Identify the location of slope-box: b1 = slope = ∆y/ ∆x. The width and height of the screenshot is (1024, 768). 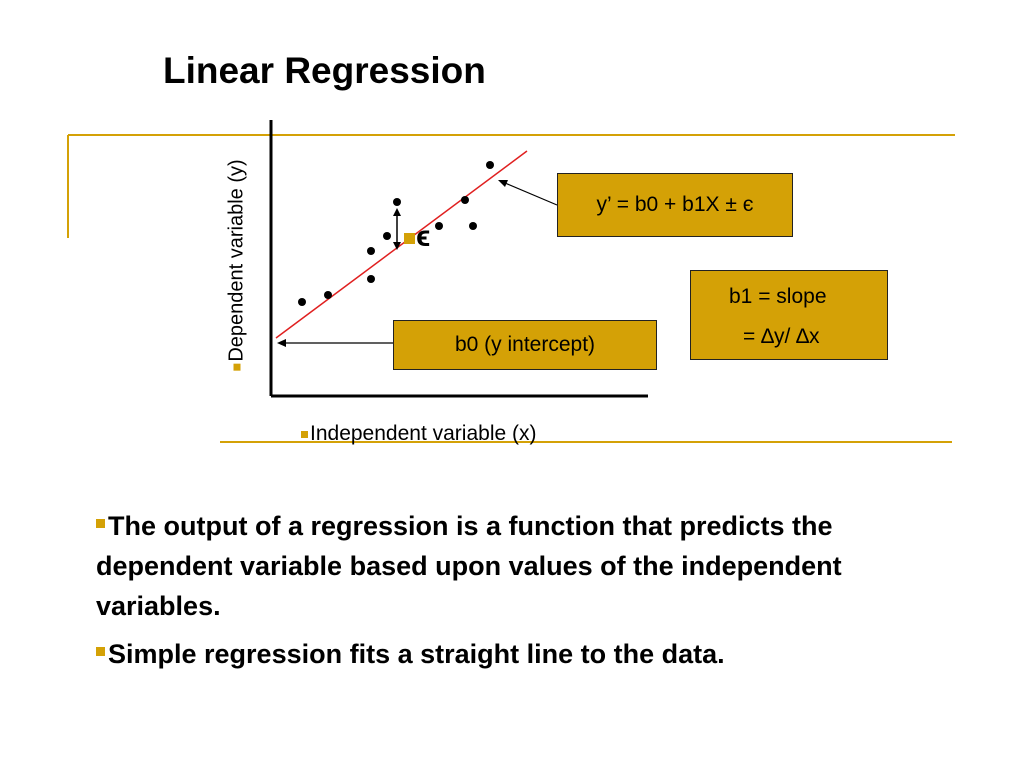
(789, 315).